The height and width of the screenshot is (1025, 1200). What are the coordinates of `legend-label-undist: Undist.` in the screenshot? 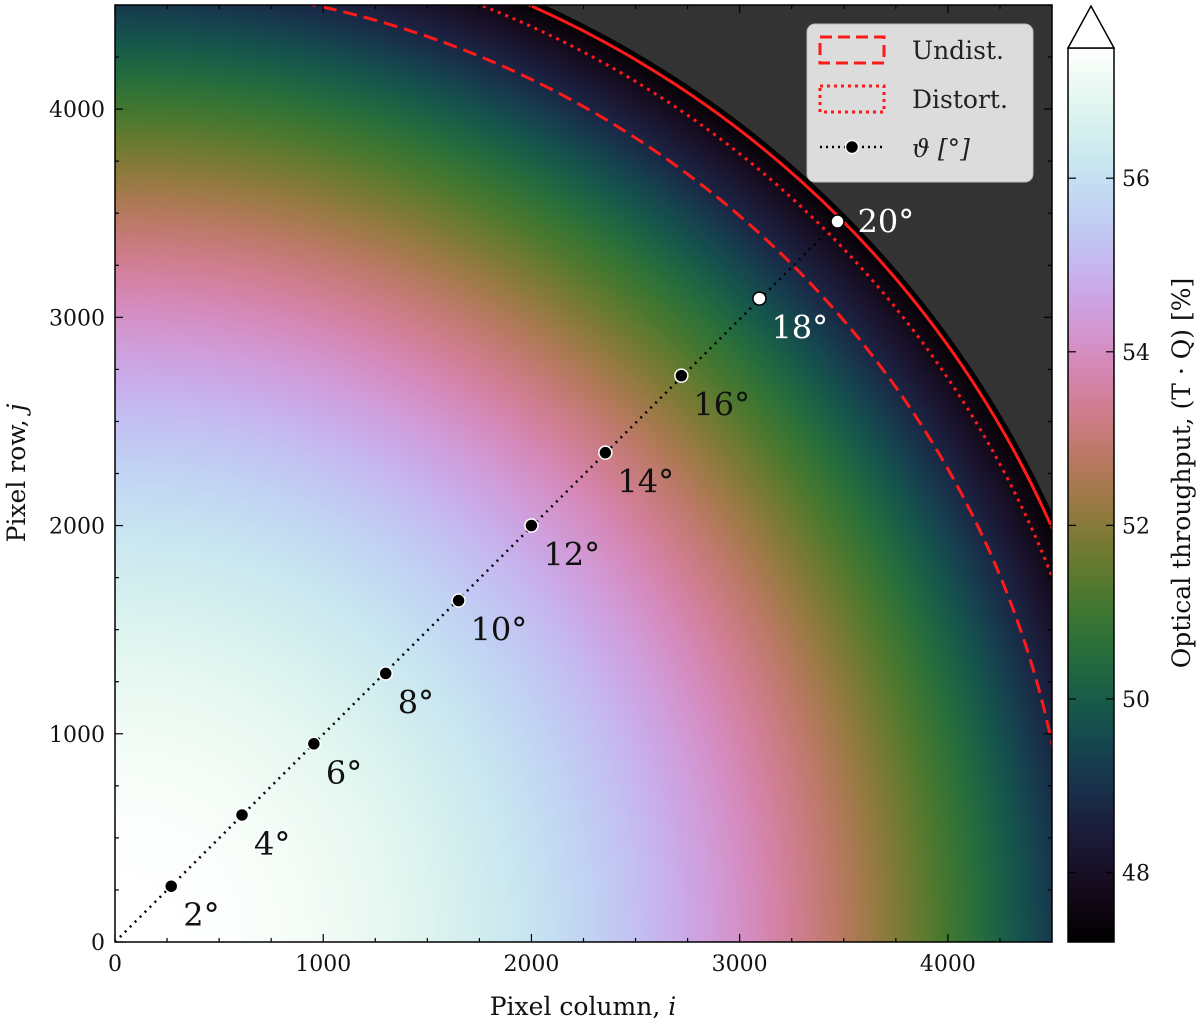 It's located at (958, 50).